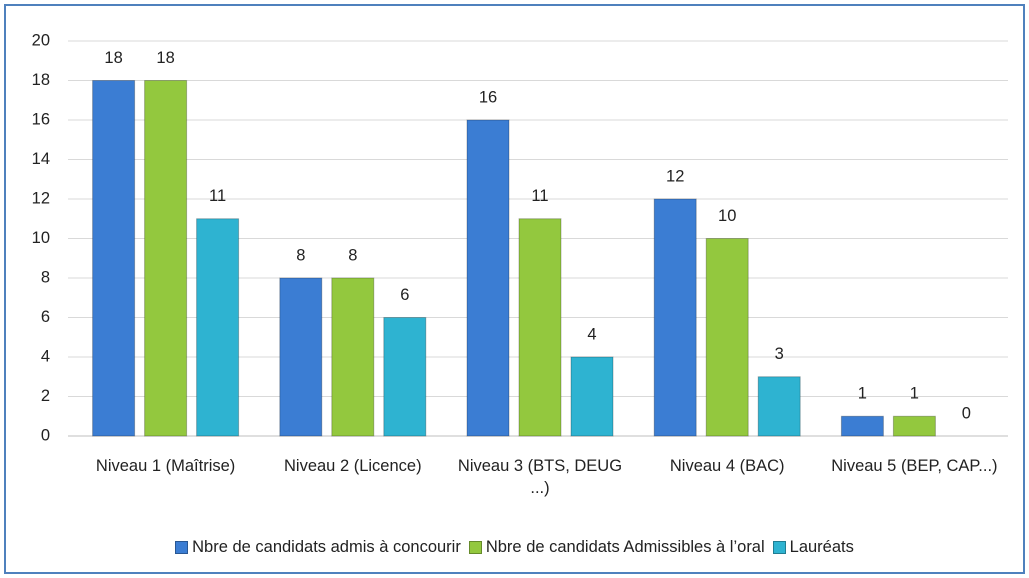 This screenshot has width=1029, height=578. Describe the element at coordinates (41, 80) in the screenshot. I see `y-tick-label: 18` at that location.